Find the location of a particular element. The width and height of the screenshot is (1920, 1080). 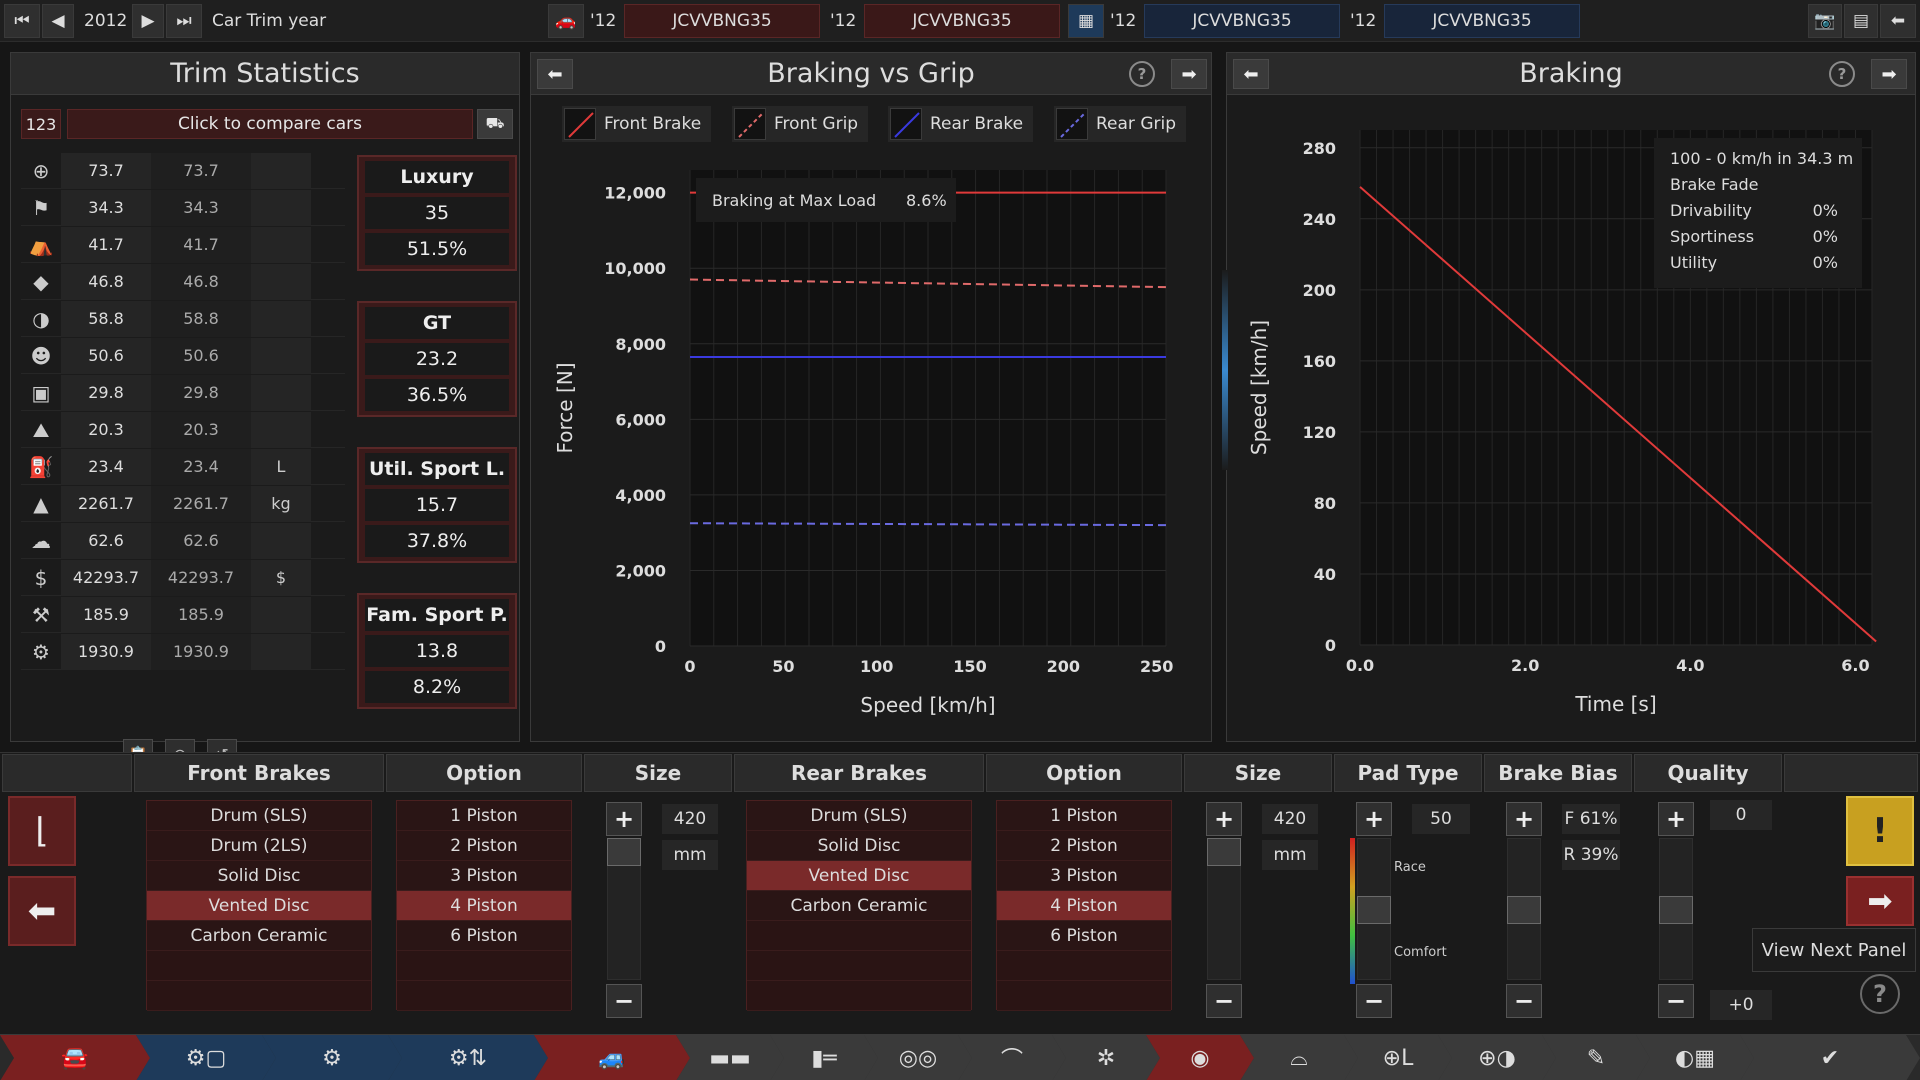

nav-testing-icon: ◐▦ is located at coordinates (1695, 1057).